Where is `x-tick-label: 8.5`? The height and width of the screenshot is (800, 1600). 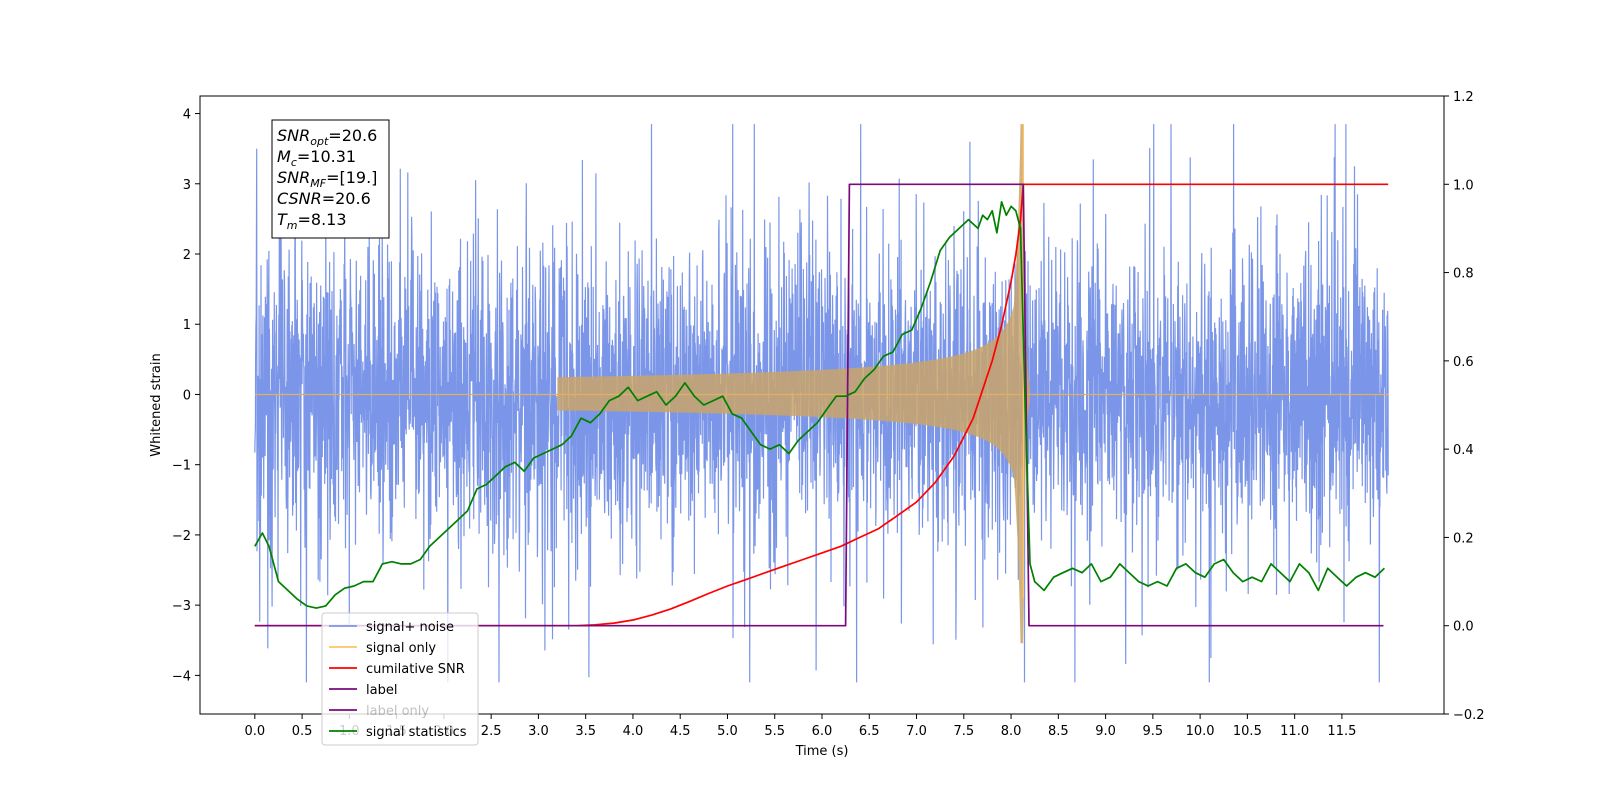
x-tick-label: 8.5 is located at coordinates (1058, 731).